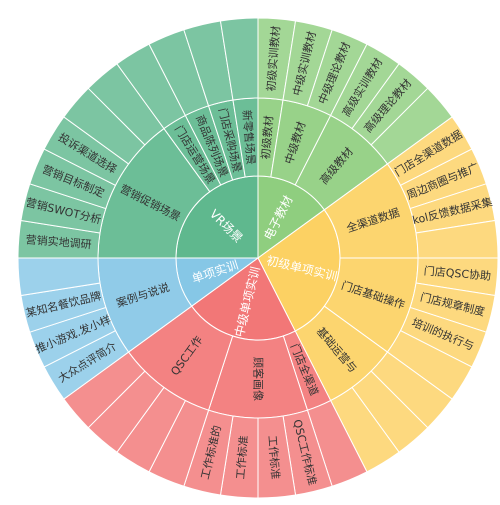 The width and height of the screenshot is (500, 505). What do you see at coordinates (58, 241) in the screenshot?
I see `sunburst-label-level2: 营销实地调研` at bounding box center [58, 241].